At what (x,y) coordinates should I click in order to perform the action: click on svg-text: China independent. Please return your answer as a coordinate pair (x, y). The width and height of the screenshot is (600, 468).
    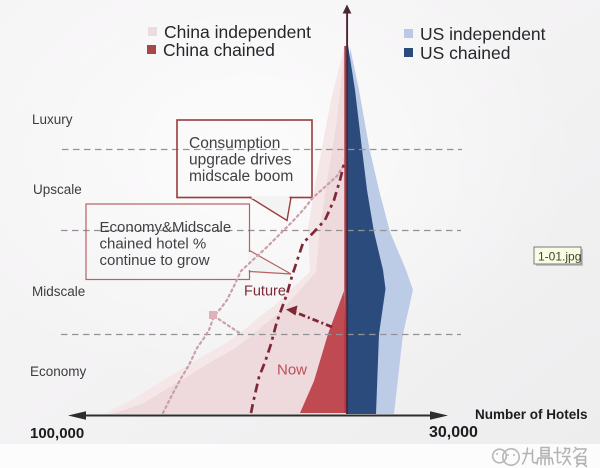
    Looking at the image, I should click on (237, 32).